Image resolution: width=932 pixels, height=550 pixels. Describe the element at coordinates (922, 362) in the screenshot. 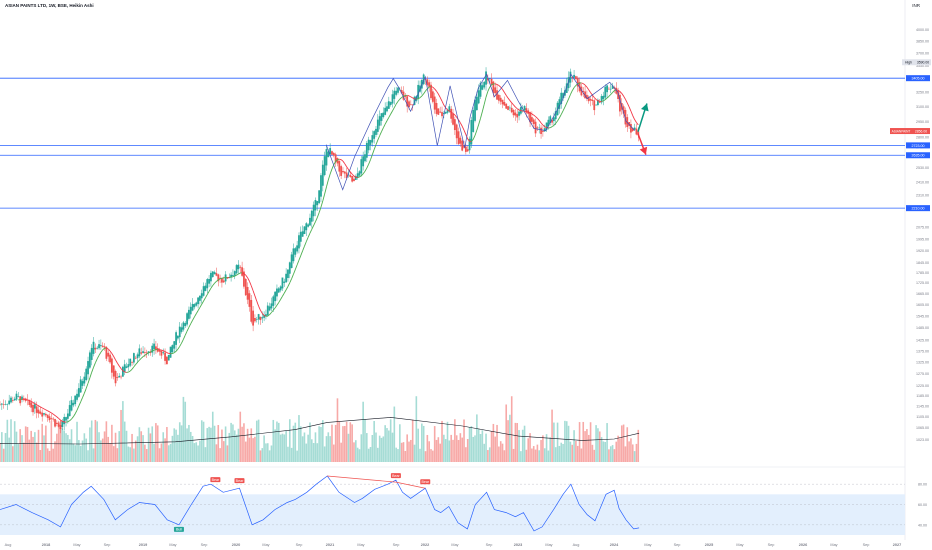

I see `price-tick-label: 1325.00` at that location.